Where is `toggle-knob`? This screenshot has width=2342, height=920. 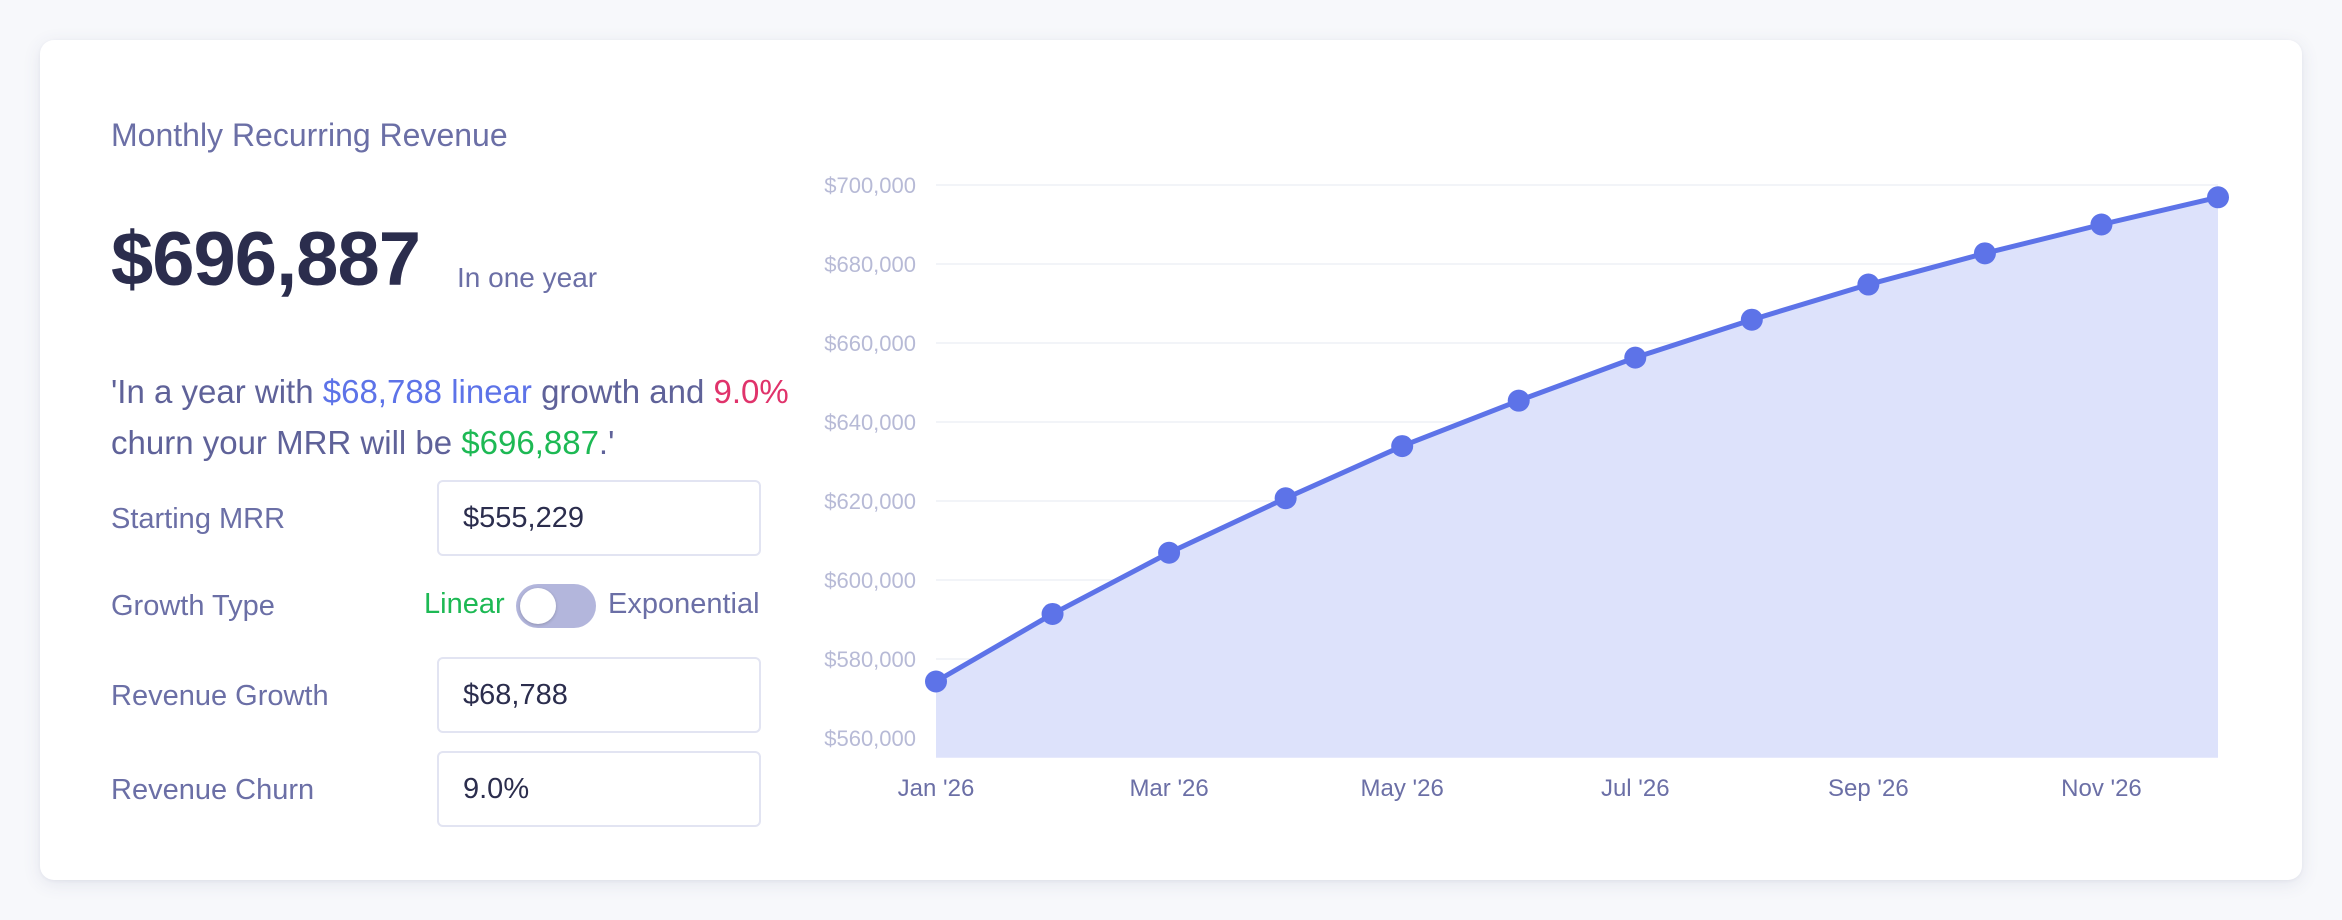 toggle-knob is located at coordinates (538, 606).